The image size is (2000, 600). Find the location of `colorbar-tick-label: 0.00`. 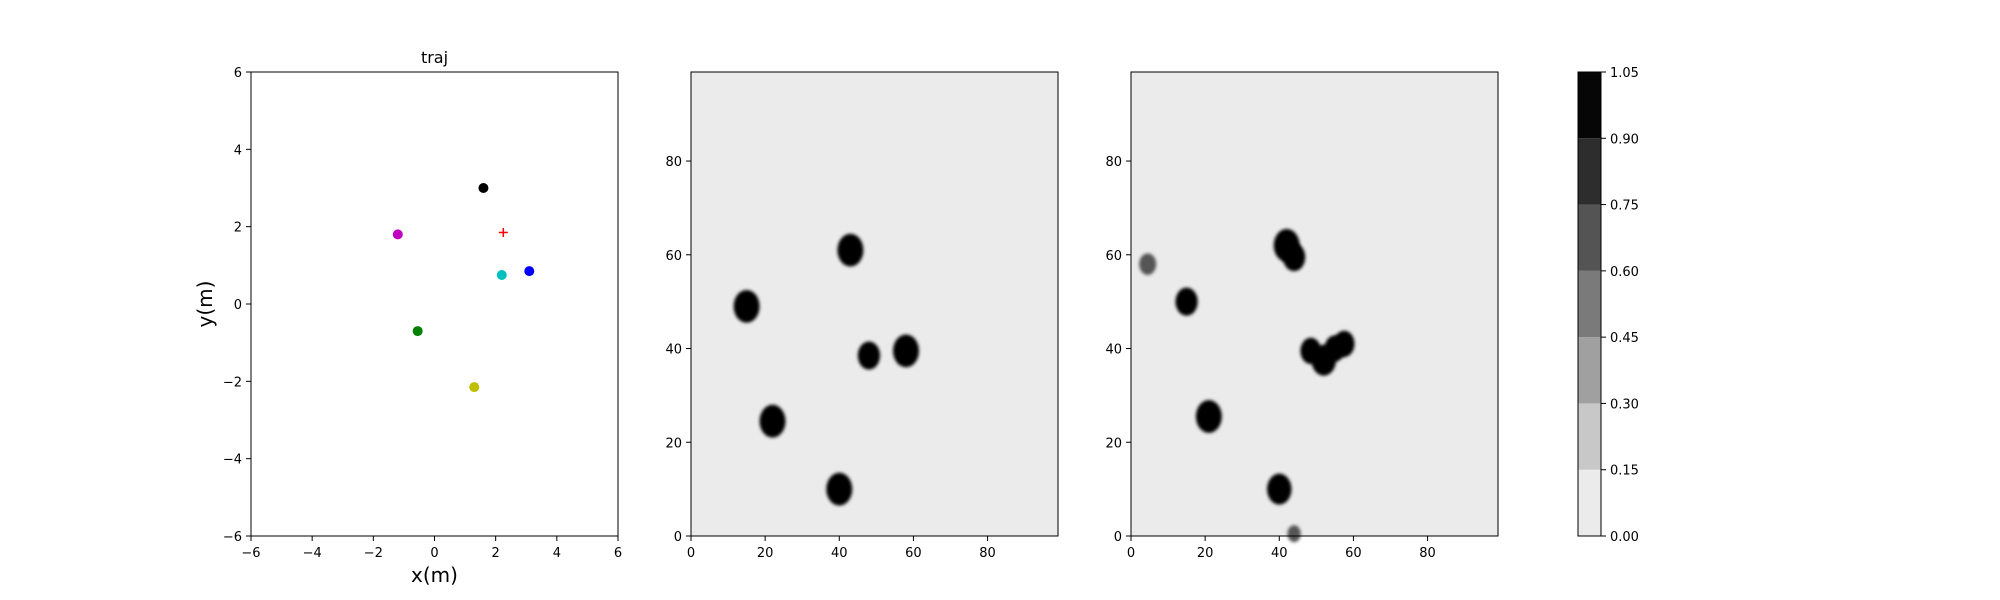

colorbar-tick-label: 0.00 is located at coordinates (1624, 537).